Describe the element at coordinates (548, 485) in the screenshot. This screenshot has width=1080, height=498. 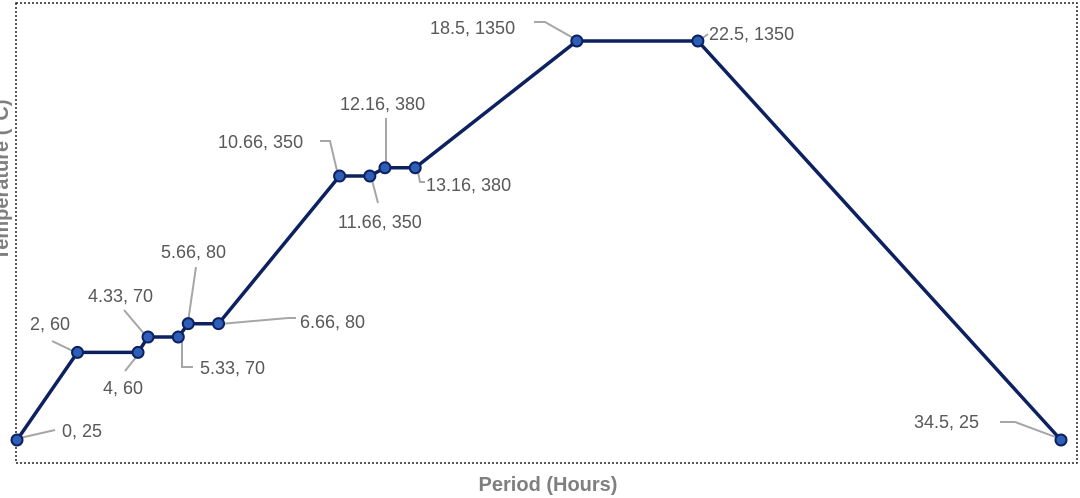
I see `x-axis-title: Period (Hours)` at that location.